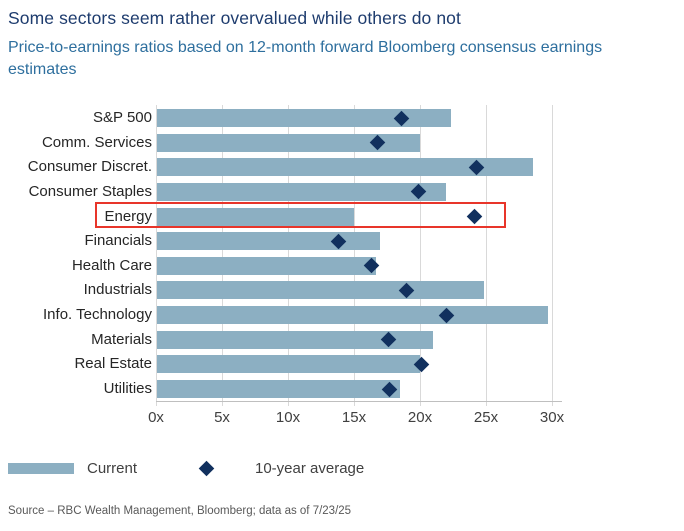  I want to click on row-label-utilities: Utilities, so click(127, 389).